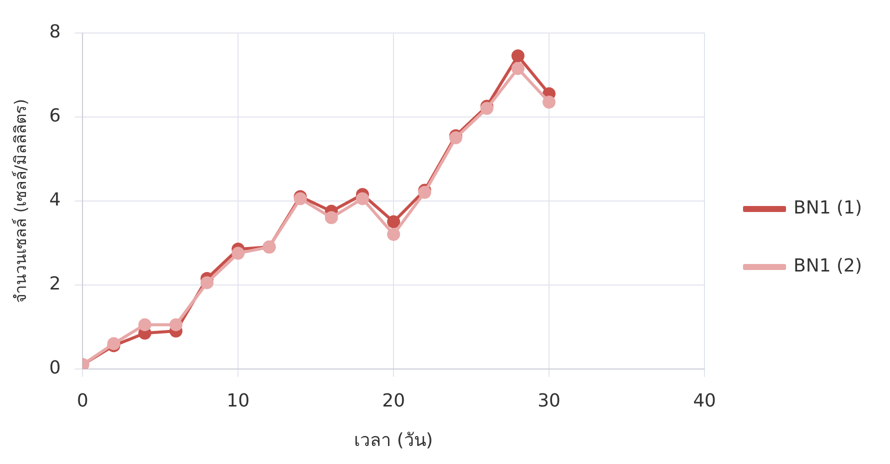 The image size is (890, 464). I want to click on x-axis-title: เวลา (วัน), so click(393, 440).